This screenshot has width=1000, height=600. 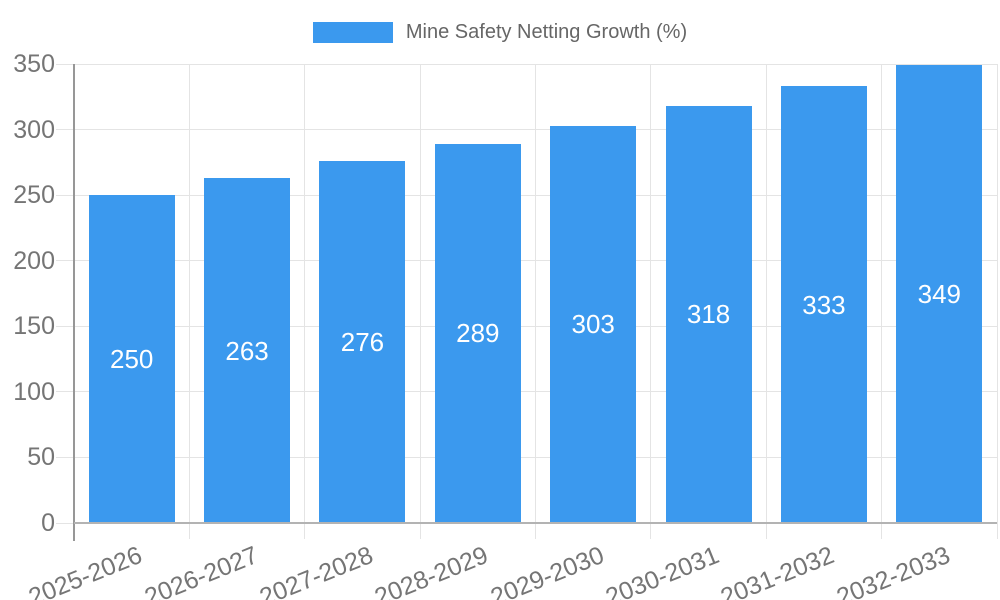 I want to click on bar-value-label: 318, so click(x=708, y=314).